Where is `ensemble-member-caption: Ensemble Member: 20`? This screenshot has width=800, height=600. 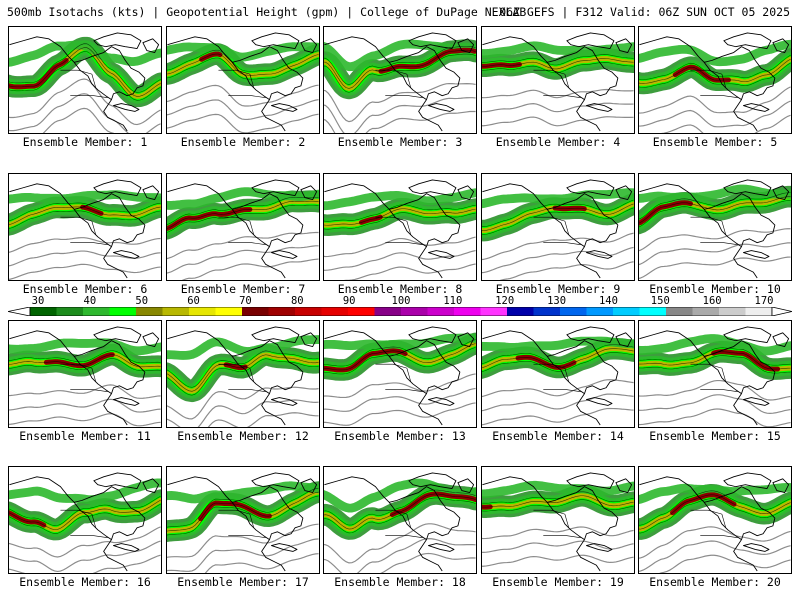 ensemble-member-caption: Ensemble Member: 20 is located at coordinates (715, 582).